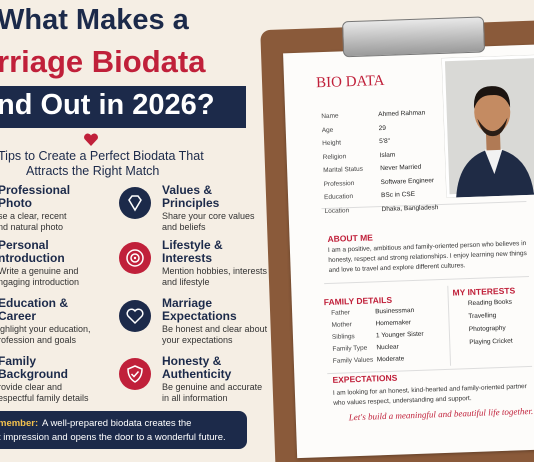 The image size is (534, 462). I want to click on section-title: ABOUT ME, so click(350, 238).